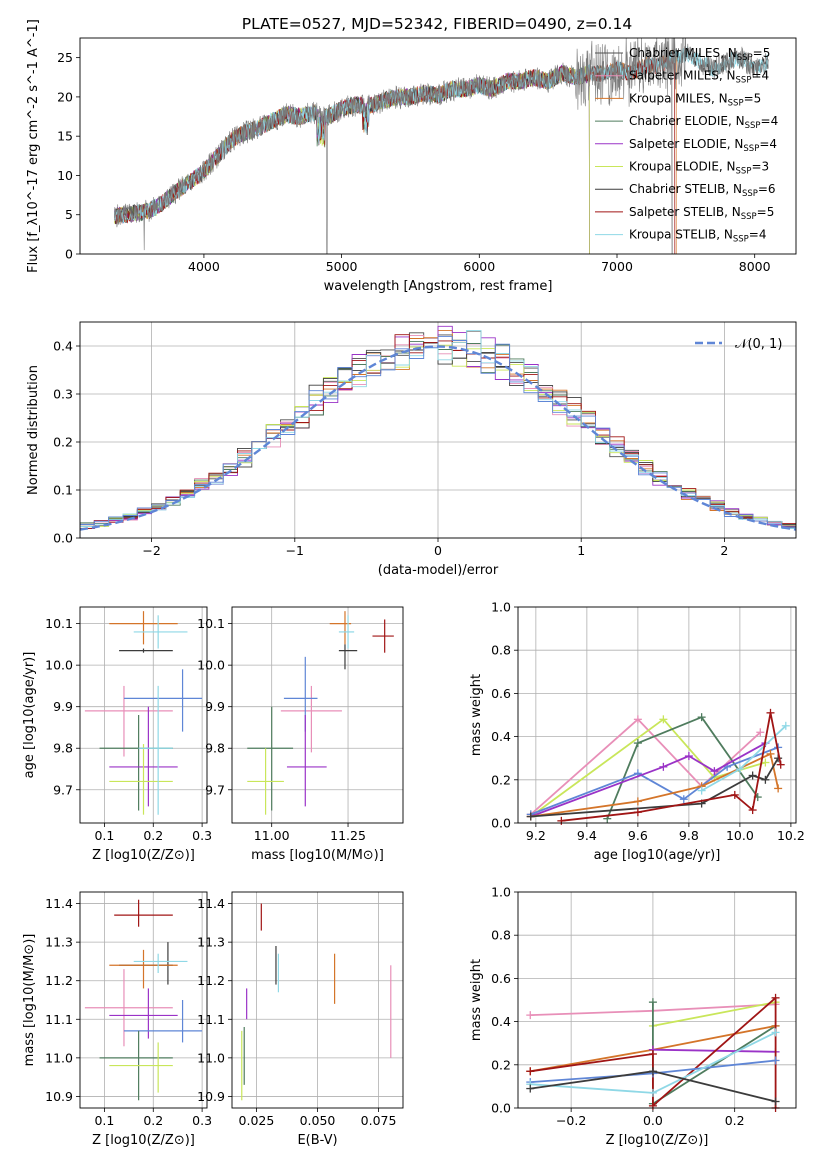 The height and width of the screenshot is (1170, 819). Describe the element at coordinates (59, 942) in the screenshot. I see `y-tick-label: 11.3` at that location.